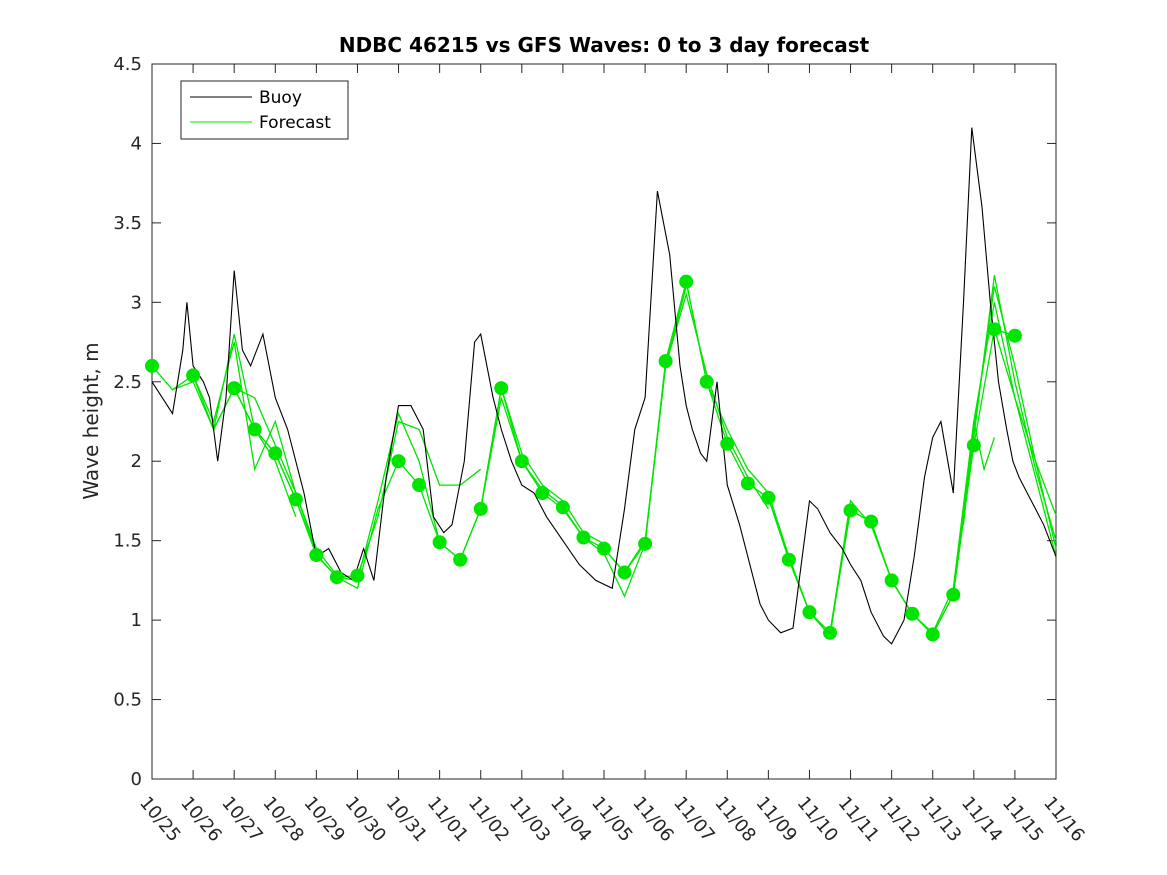 This screenshot has height=875, width=1167. I want to click on y-tick-label: 2, so click(136, 461).